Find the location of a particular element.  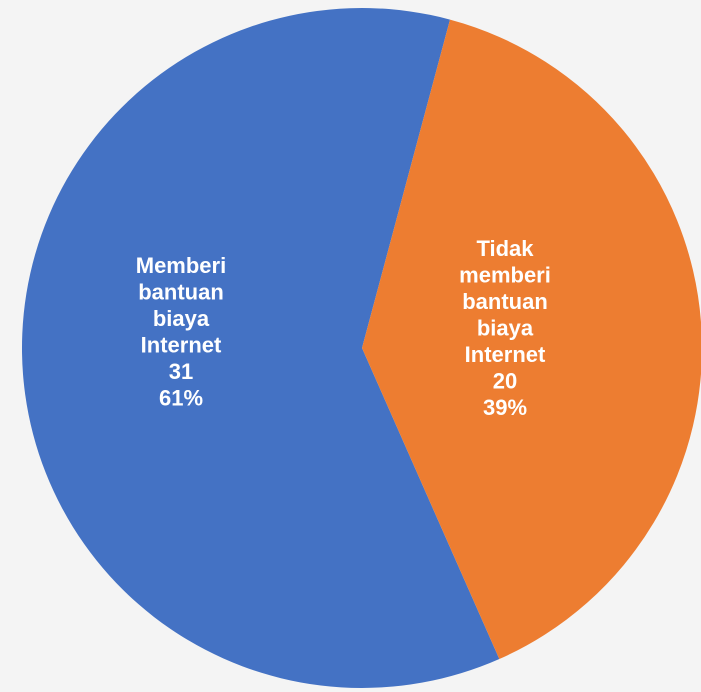

slice-value-label: 20 is located at coordinates (505, 381).